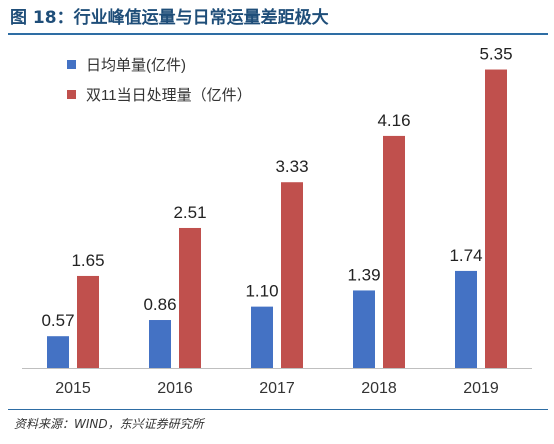 This screenshot has height=444, width=554. Describe the element at coordinates (87, 260) in the screenshot. I see `value-label-double11-2015: 1.65` at that location.